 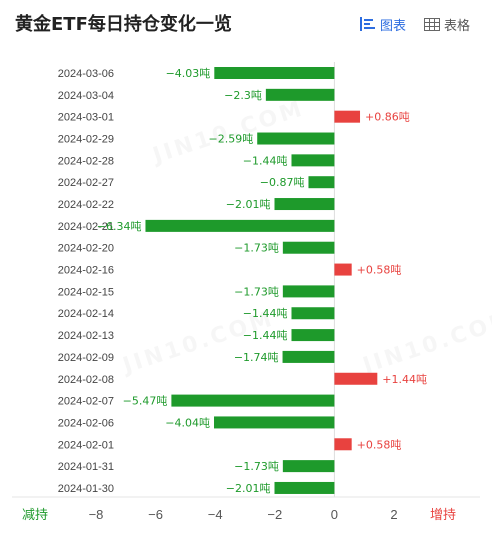 I want to click on category-label: 2024-02-15, so click(x=86, y=292).